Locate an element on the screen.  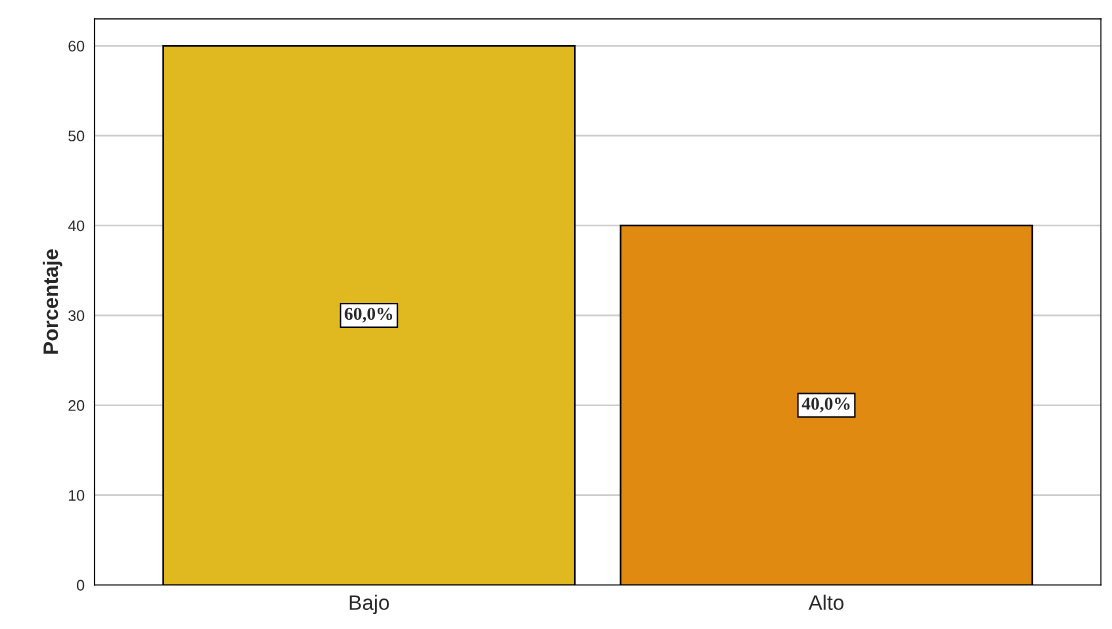
y-tick-label: 60 is located at coordinates (76, 46).